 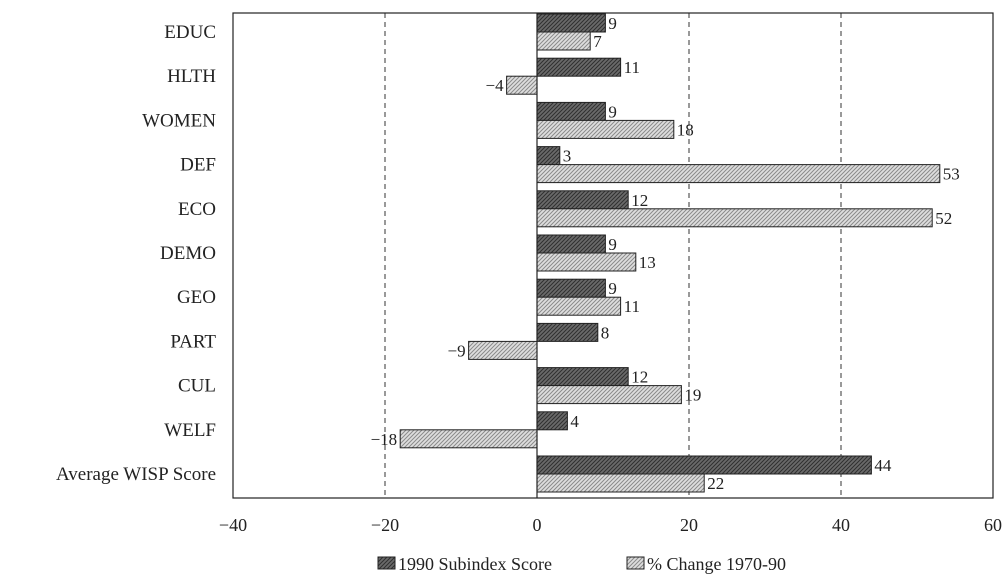 What do you see at coordinates (610, 525) in the screenshot?
I see `x-tick-labels: −40 −20 0 20 40 60` at bounding box center [610, 525].